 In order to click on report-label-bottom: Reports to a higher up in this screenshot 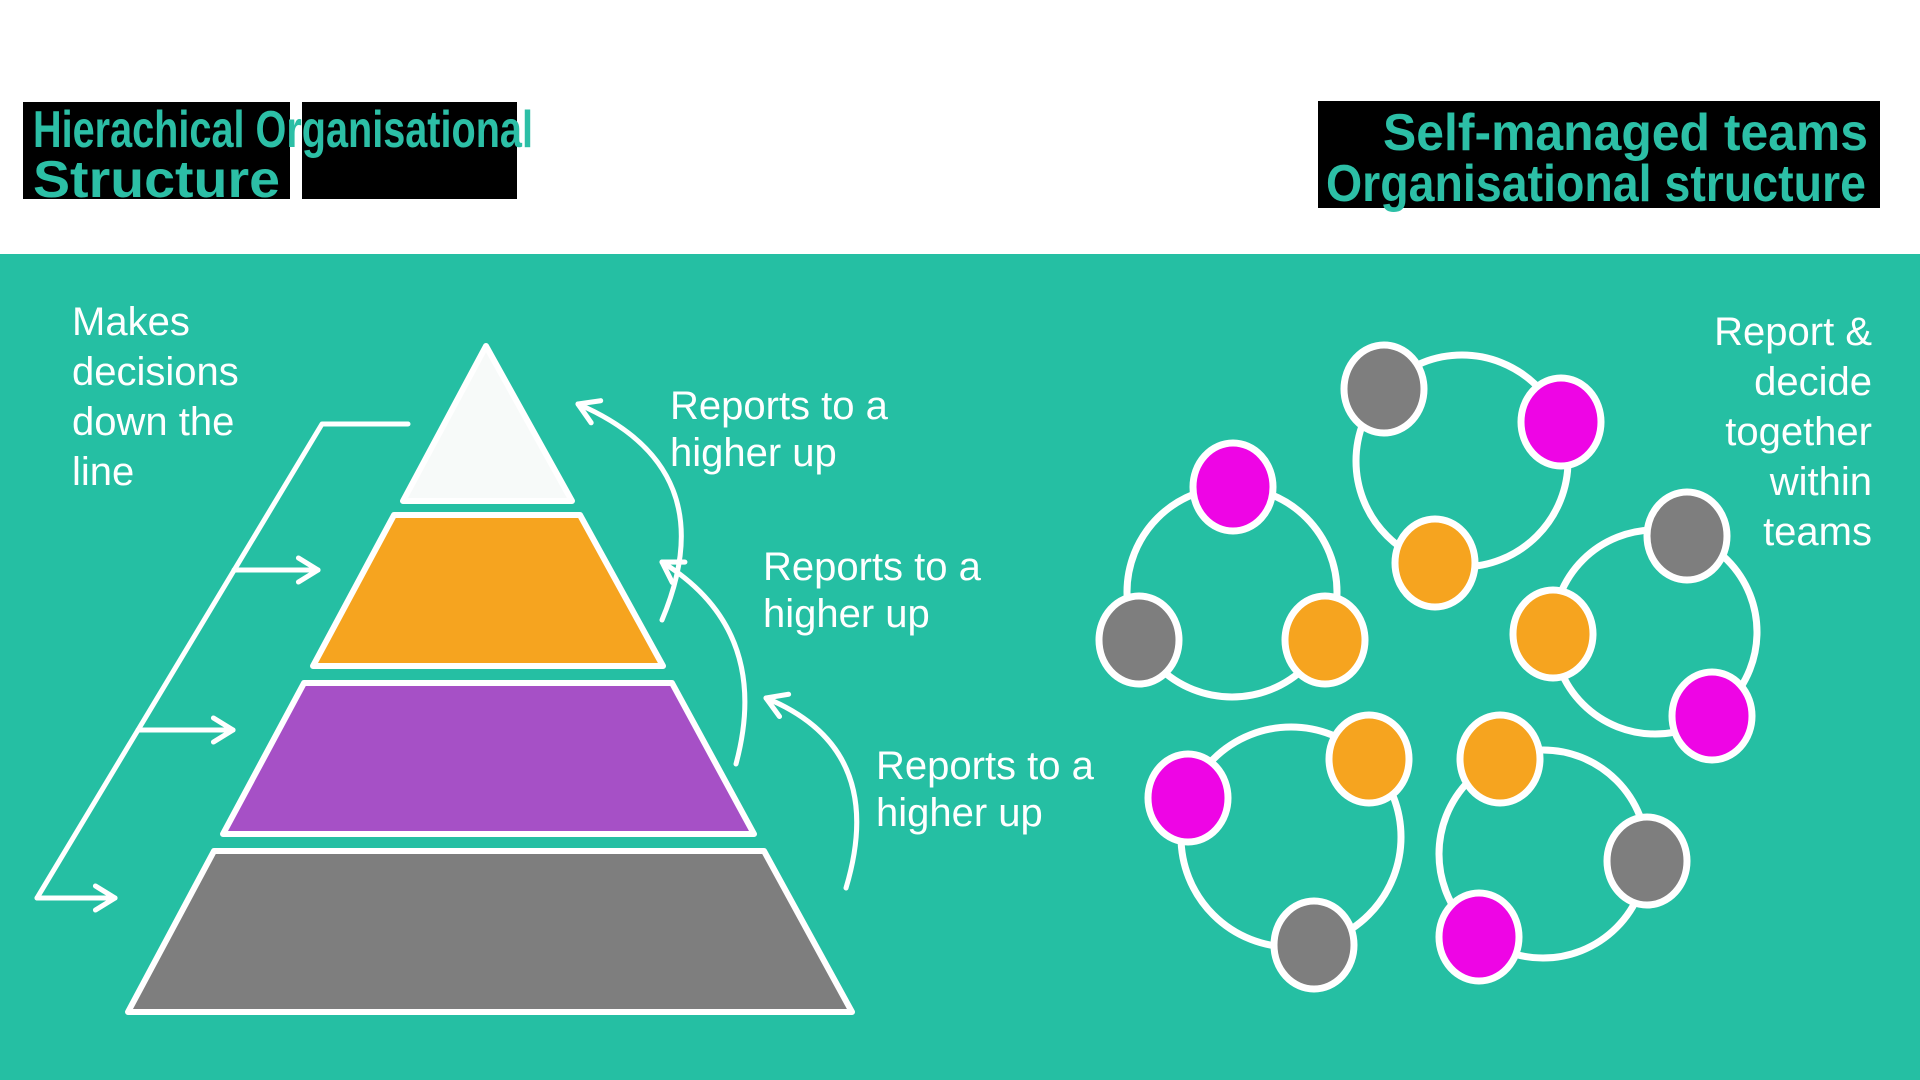, I will do `click(985, 789)`.